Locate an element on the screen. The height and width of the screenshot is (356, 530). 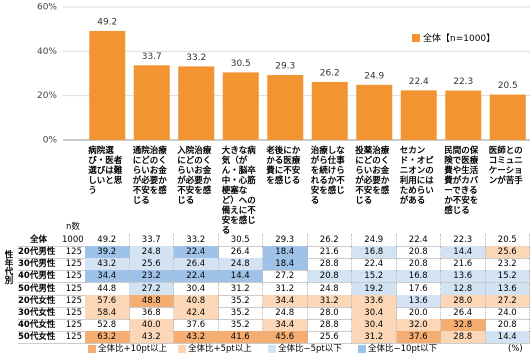
group-label: 性年代別 is located at coordinates (8, 267).